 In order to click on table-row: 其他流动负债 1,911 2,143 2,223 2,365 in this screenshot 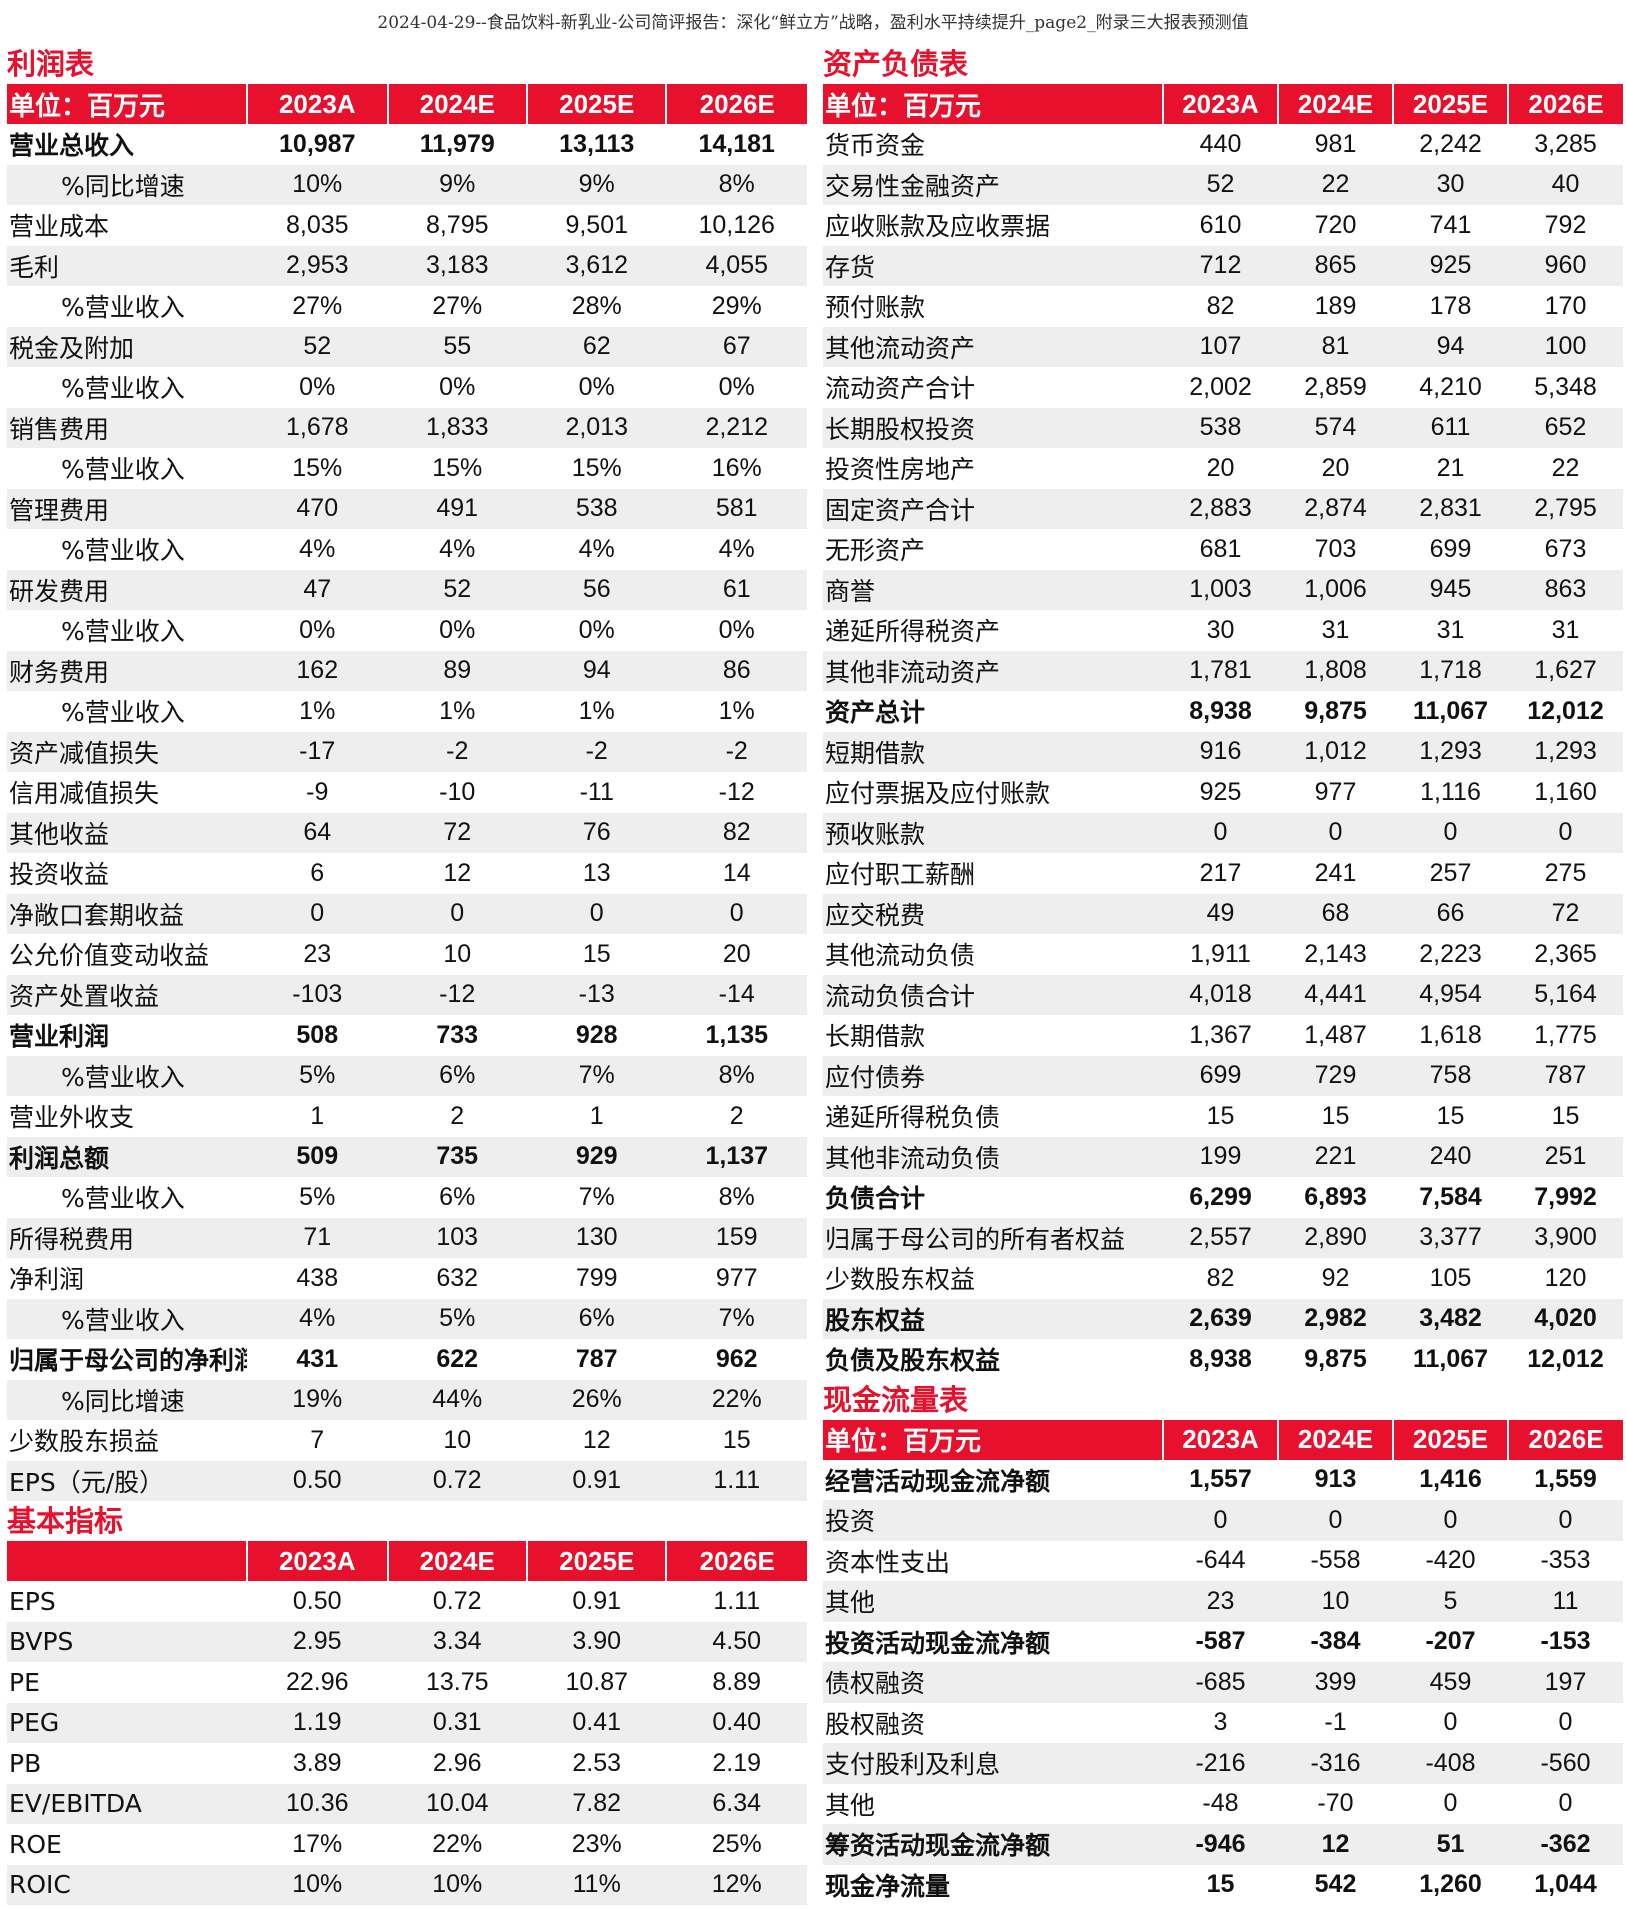, I will do `click(1223, 954)`.